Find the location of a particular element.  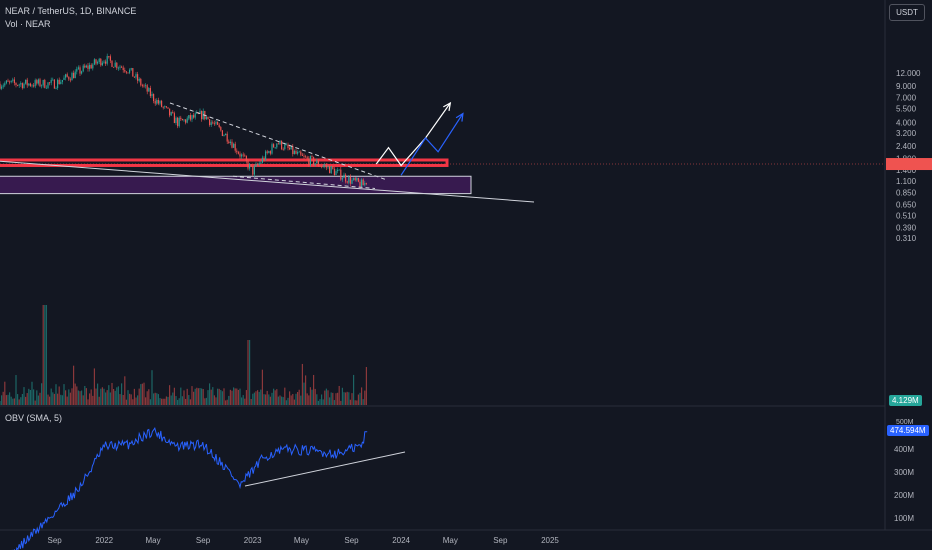

current-price-marker is located at coordinates (909, 164).